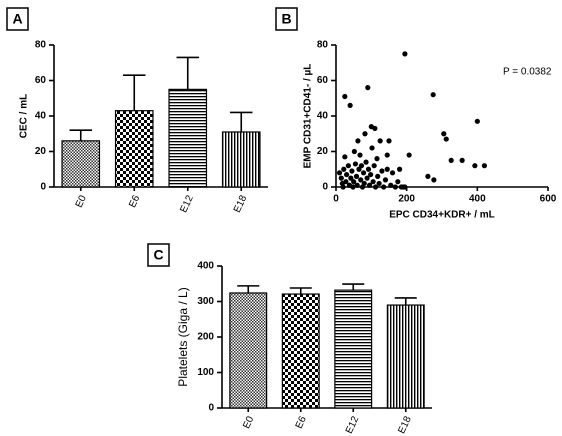 The width and height of the screenshot is (562, 436). Describe the element at coordinates (527, 72) in the screenshot. I see `annotation: P = 0.0382` at that location.